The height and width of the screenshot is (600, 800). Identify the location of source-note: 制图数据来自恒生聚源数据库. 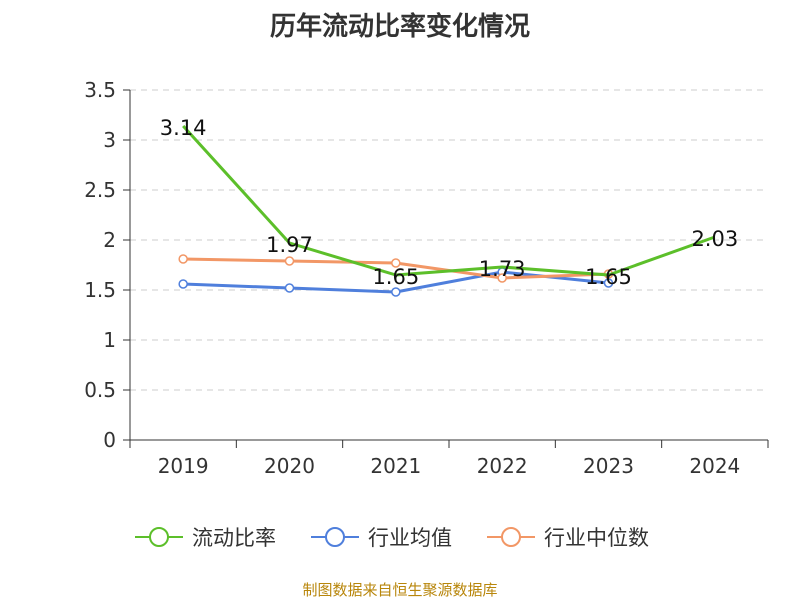
(400, 590).